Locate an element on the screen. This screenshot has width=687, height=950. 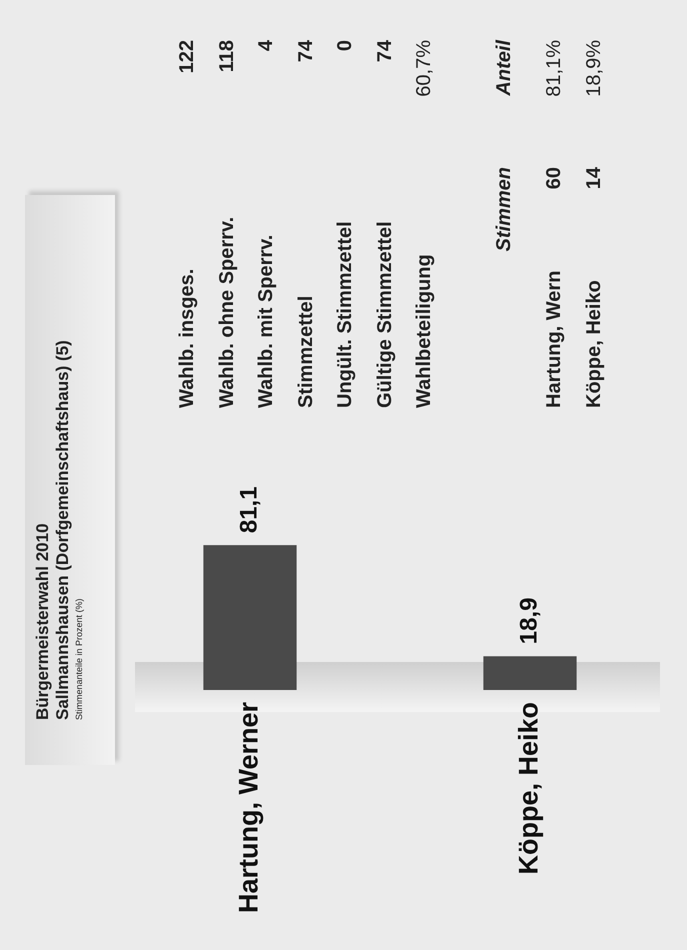
text: Hartung, Wern is located at coordinates (554, 339).